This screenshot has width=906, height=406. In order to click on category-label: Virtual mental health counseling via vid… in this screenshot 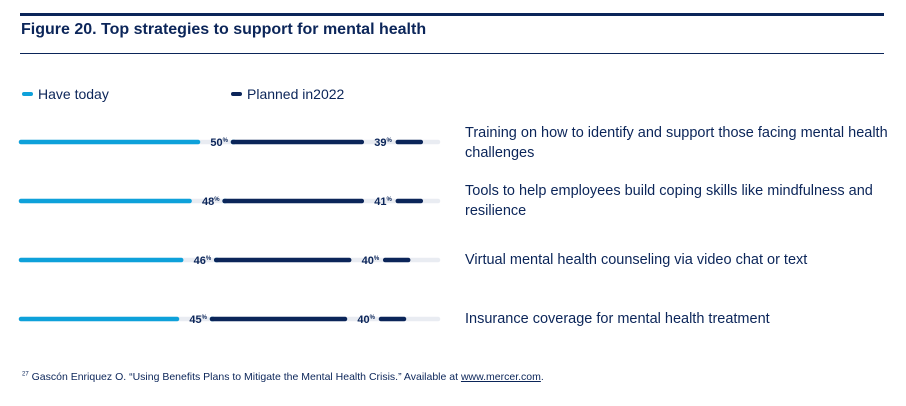, I will do `click(636, 260)`.